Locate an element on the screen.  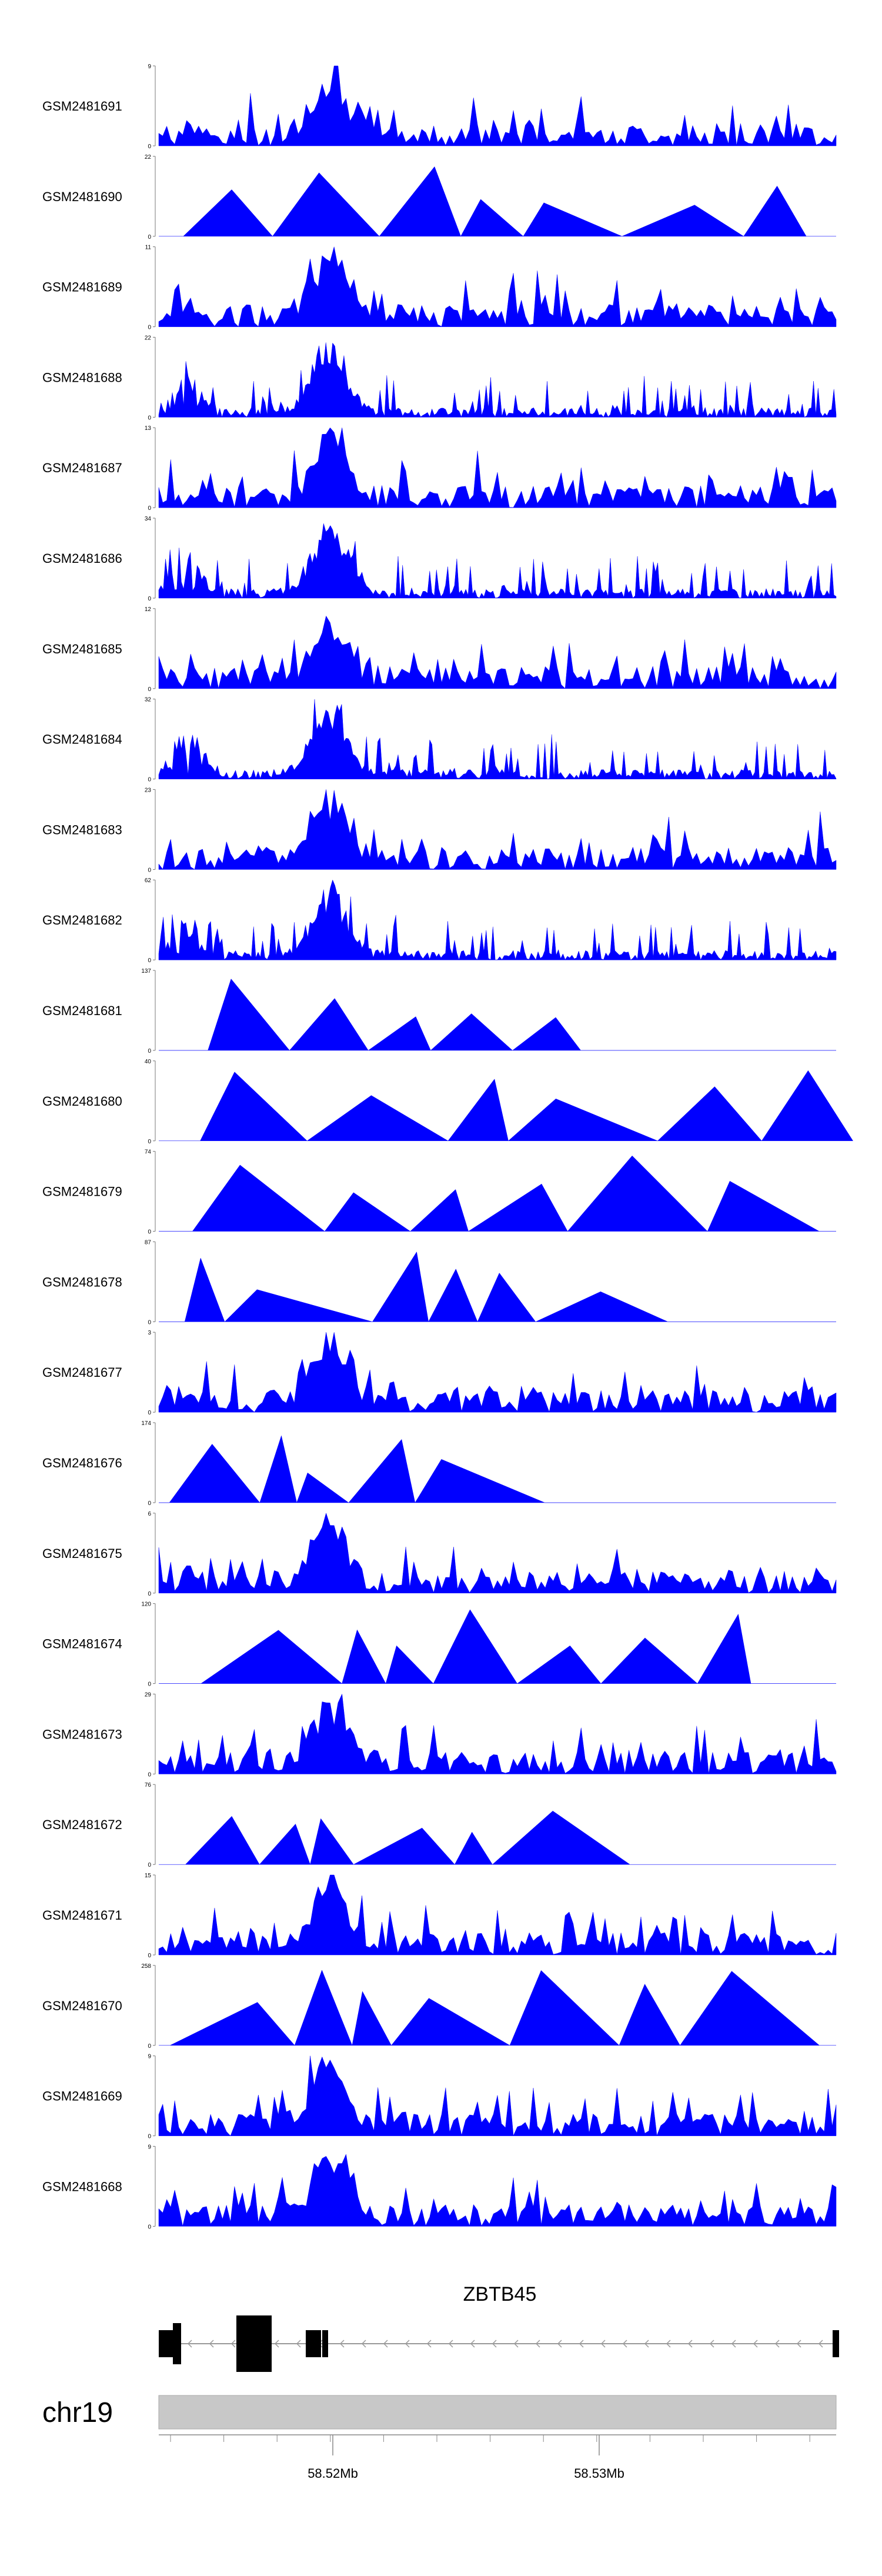
track-label: GSM2481675 is located at coordinates (82, 1553).